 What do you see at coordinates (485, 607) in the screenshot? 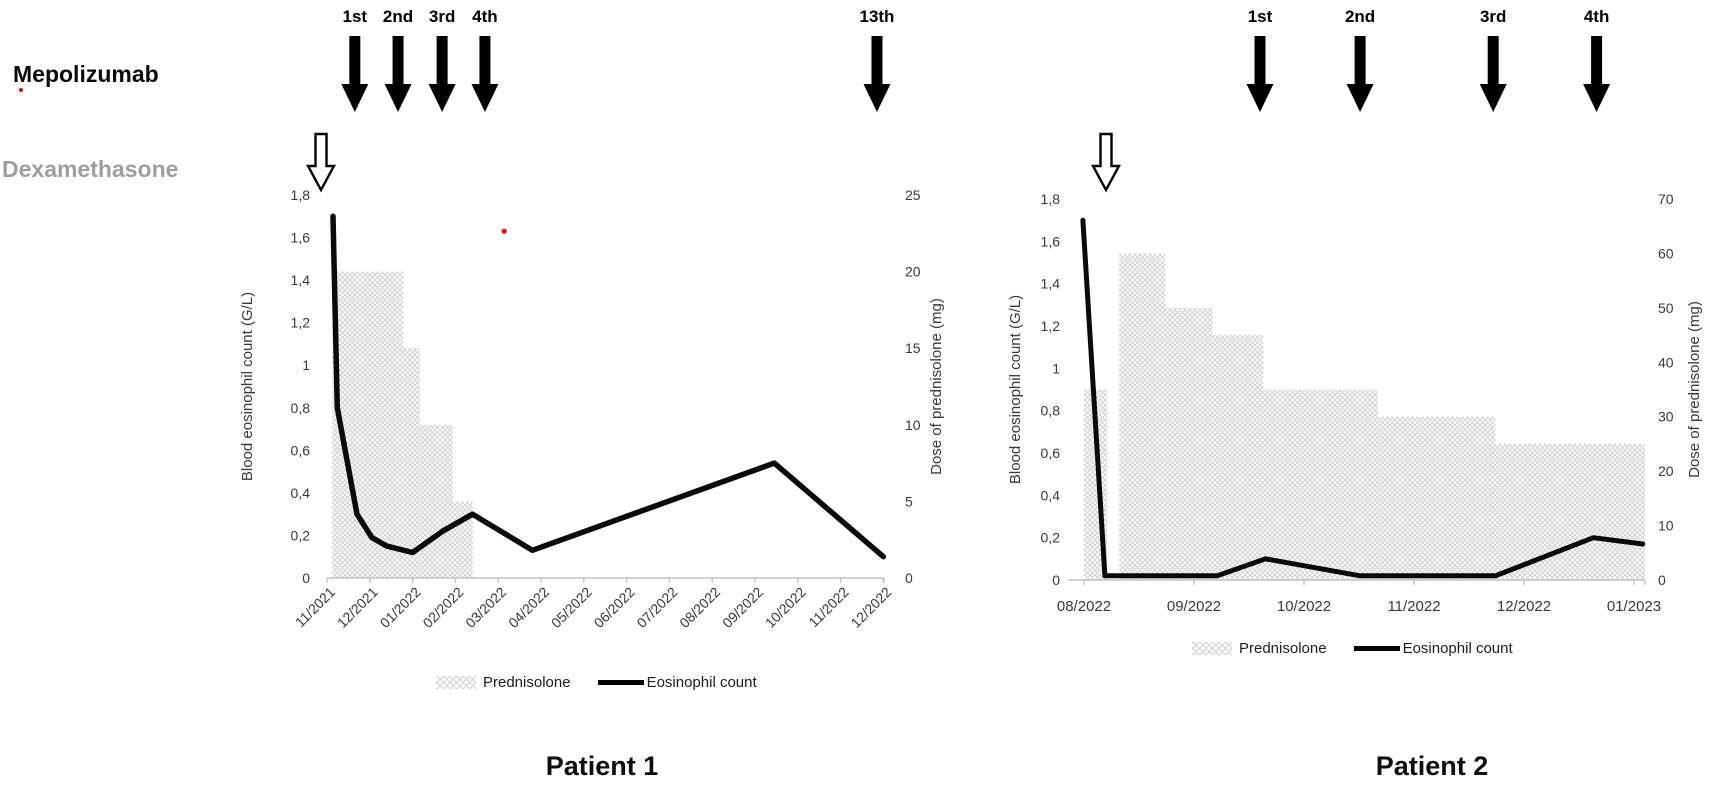
I see `x-tick-label: 03/2022` at bounding box center [485, 607].